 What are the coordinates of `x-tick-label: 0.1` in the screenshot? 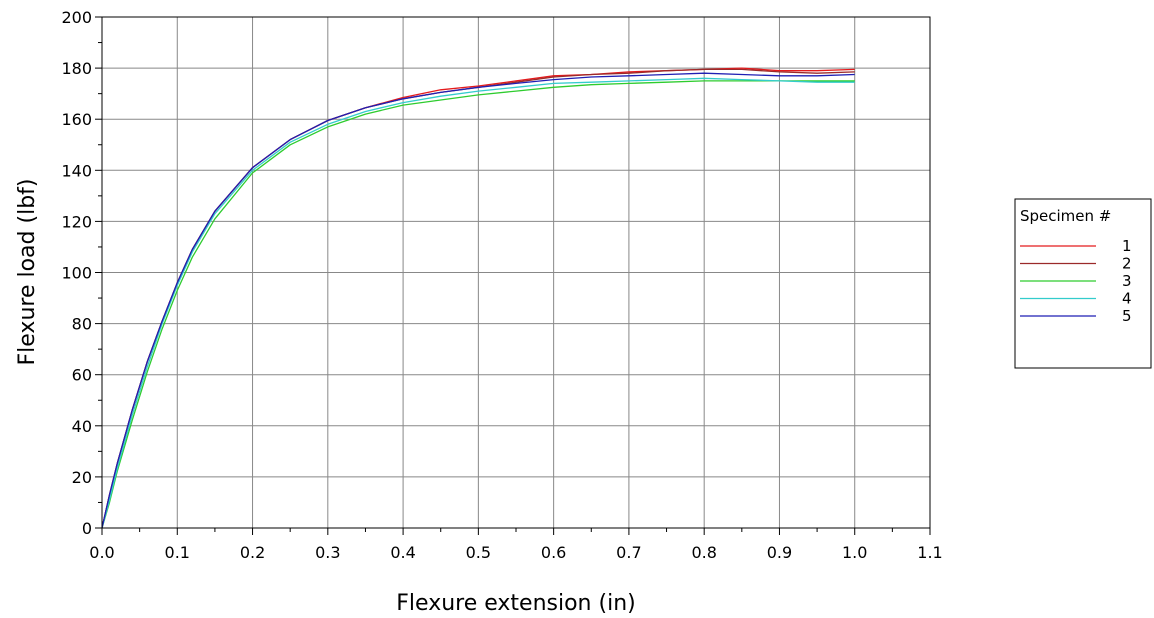 It's located at (177, 552).